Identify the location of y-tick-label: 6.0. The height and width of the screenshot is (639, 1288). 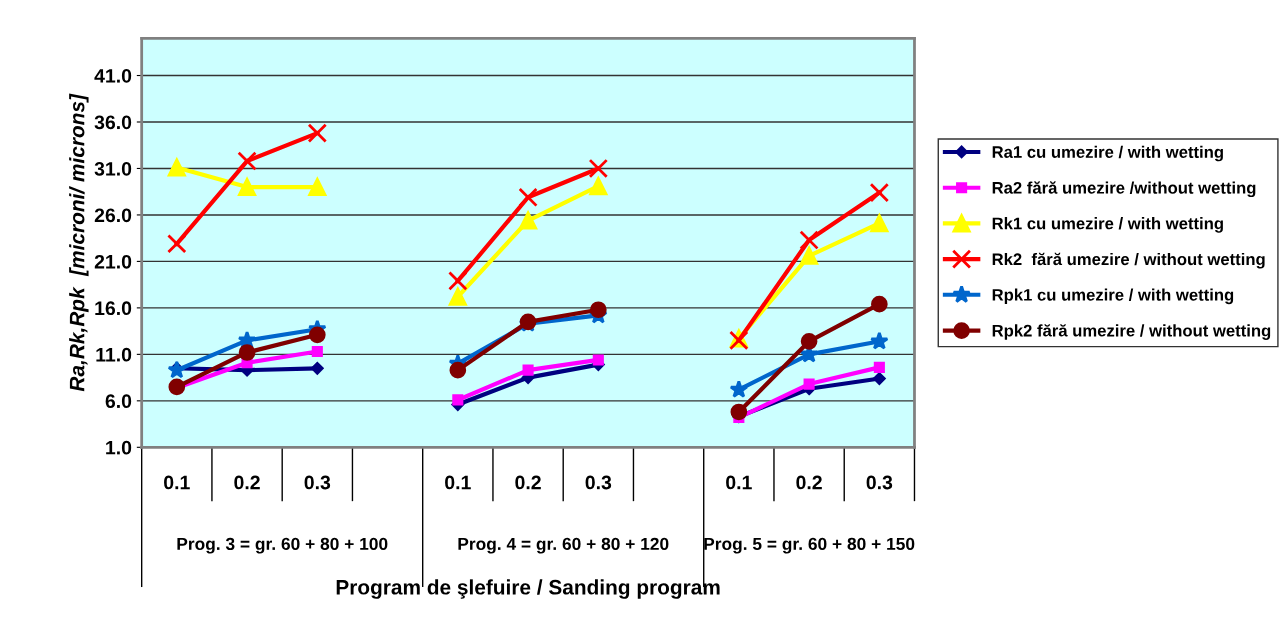
(118, 401).